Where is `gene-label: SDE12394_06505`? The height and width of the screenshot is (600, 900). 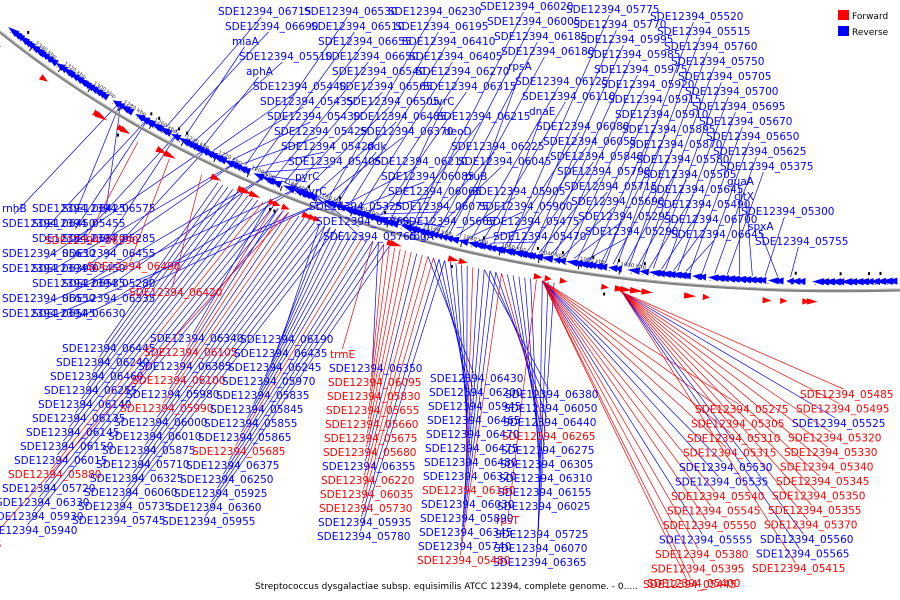 gene-label: SDE12394_06505 is located at coordinates (392, 102).